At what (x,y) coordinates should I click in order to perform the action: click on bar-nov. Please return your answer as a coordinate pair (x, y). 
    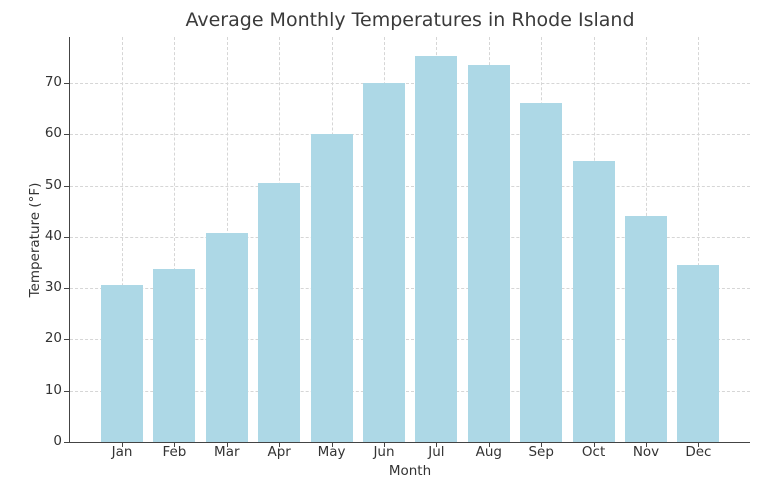
    Looking at the image, I should click on (646, 329).